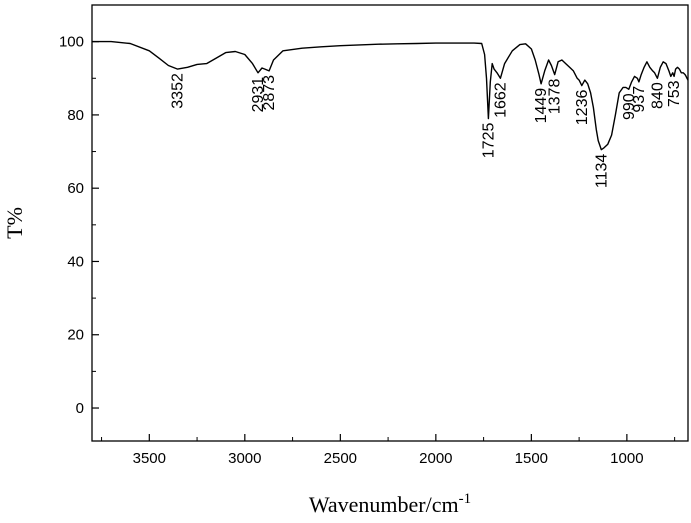  Describe the element at coordinates (75, 188) in the screenshot. I see `y-tick-label-60: 60` at that location.